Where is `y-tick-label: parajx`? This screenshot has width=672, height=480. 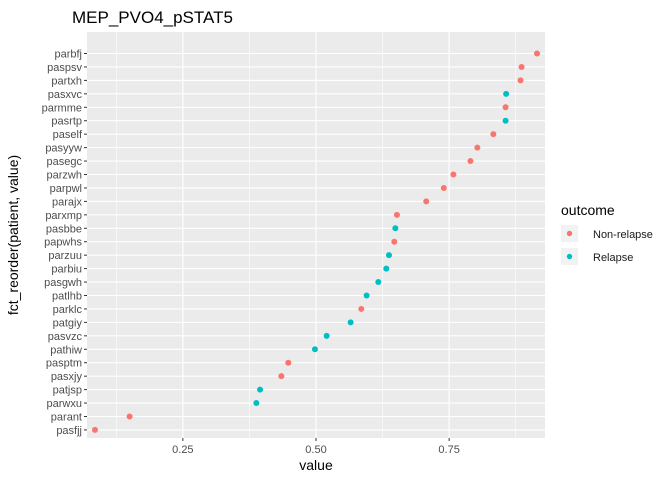
y-tick-label: parajx is located at coordinates (67, 202).